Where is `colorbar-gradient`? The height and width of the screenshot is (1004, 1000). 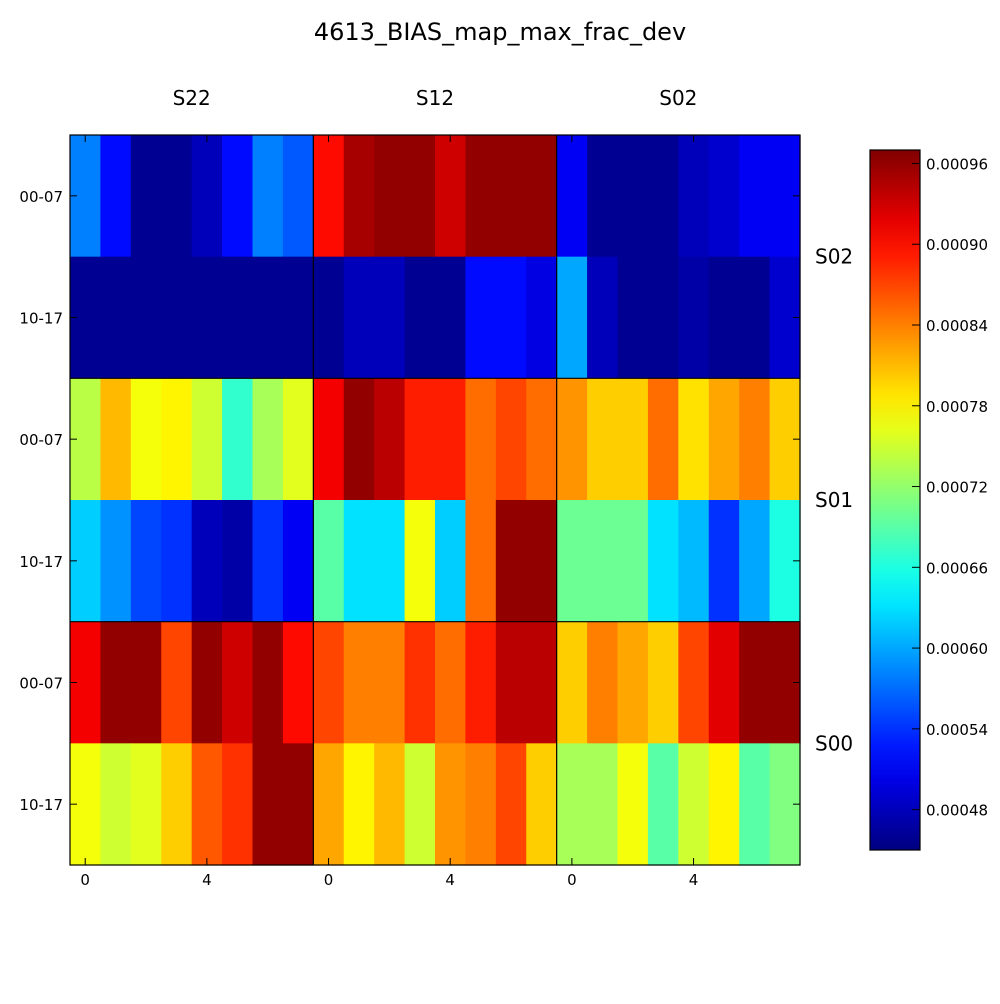 colorbar-gradient is located at coordinates (895, 500).